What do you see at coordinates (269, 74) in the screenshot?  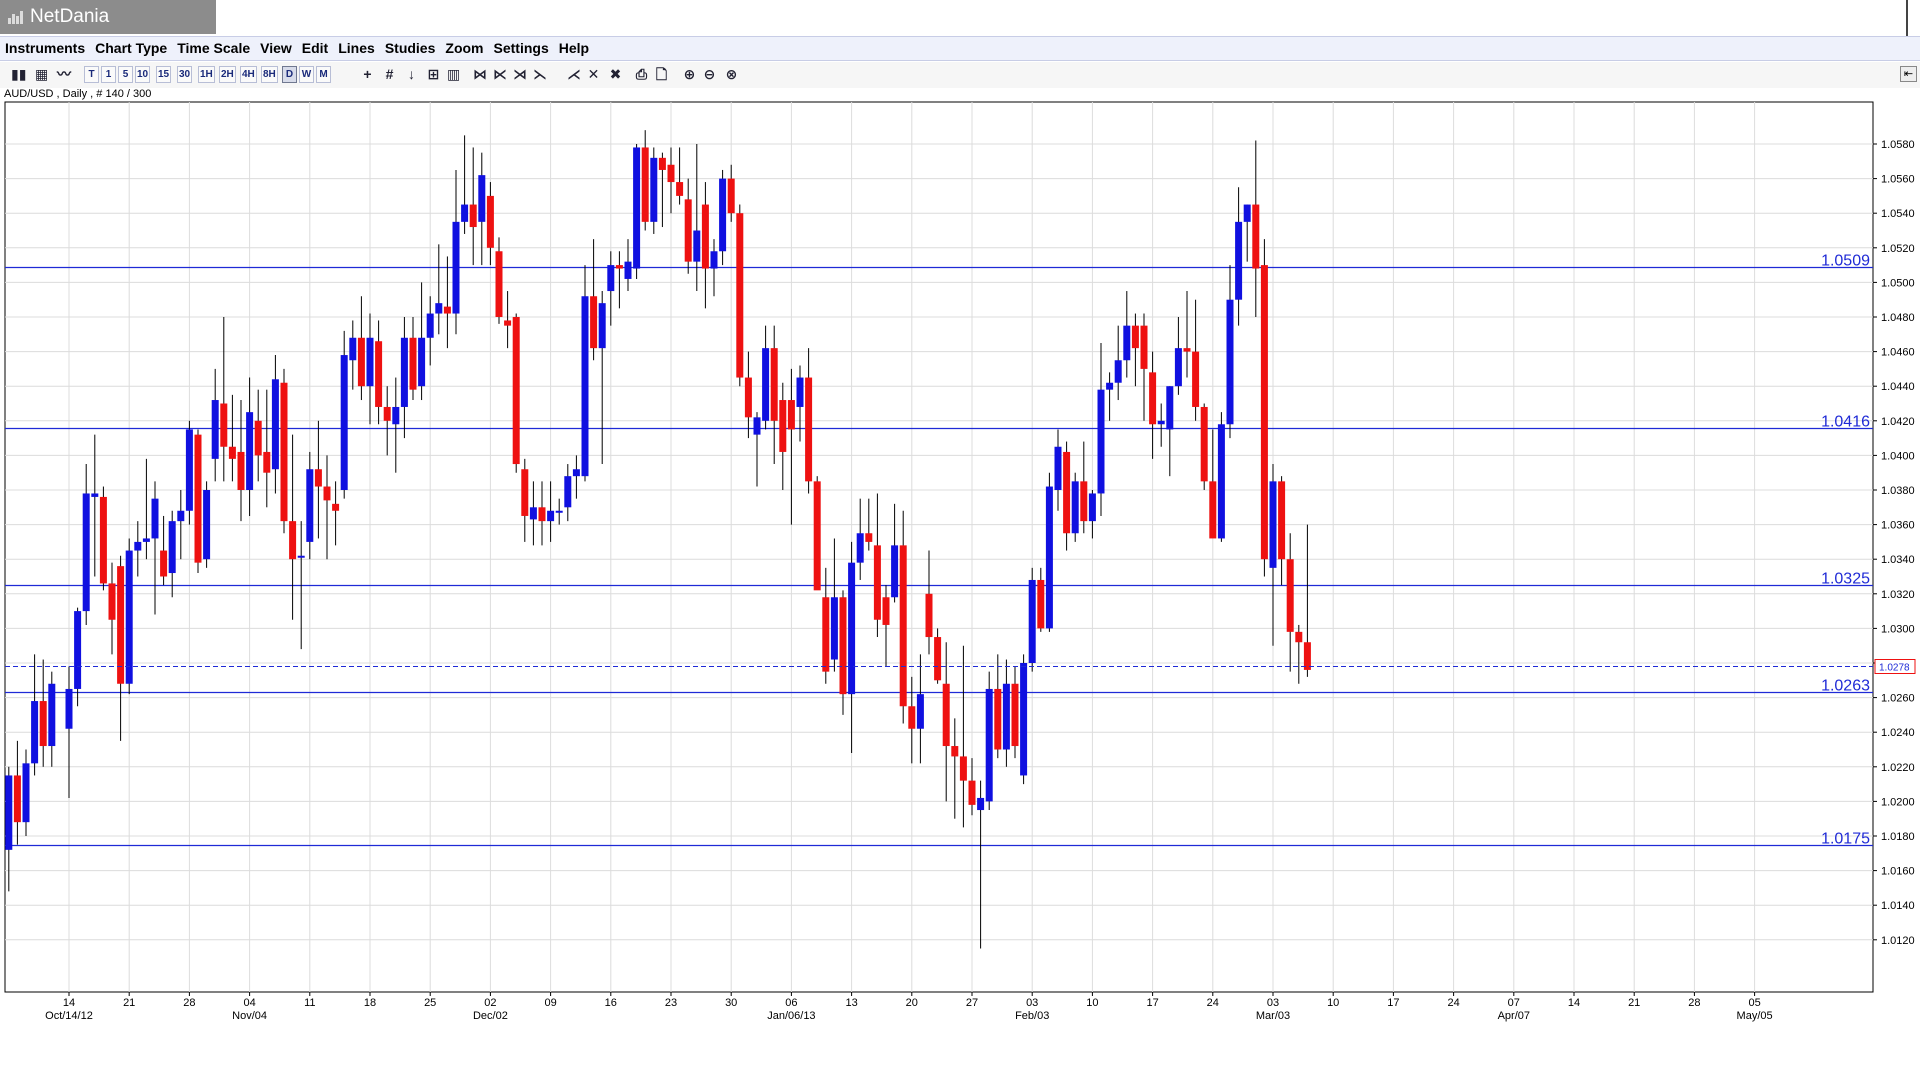 I see `timescale-button-8h: 8H` at bounding box center [269, 74].